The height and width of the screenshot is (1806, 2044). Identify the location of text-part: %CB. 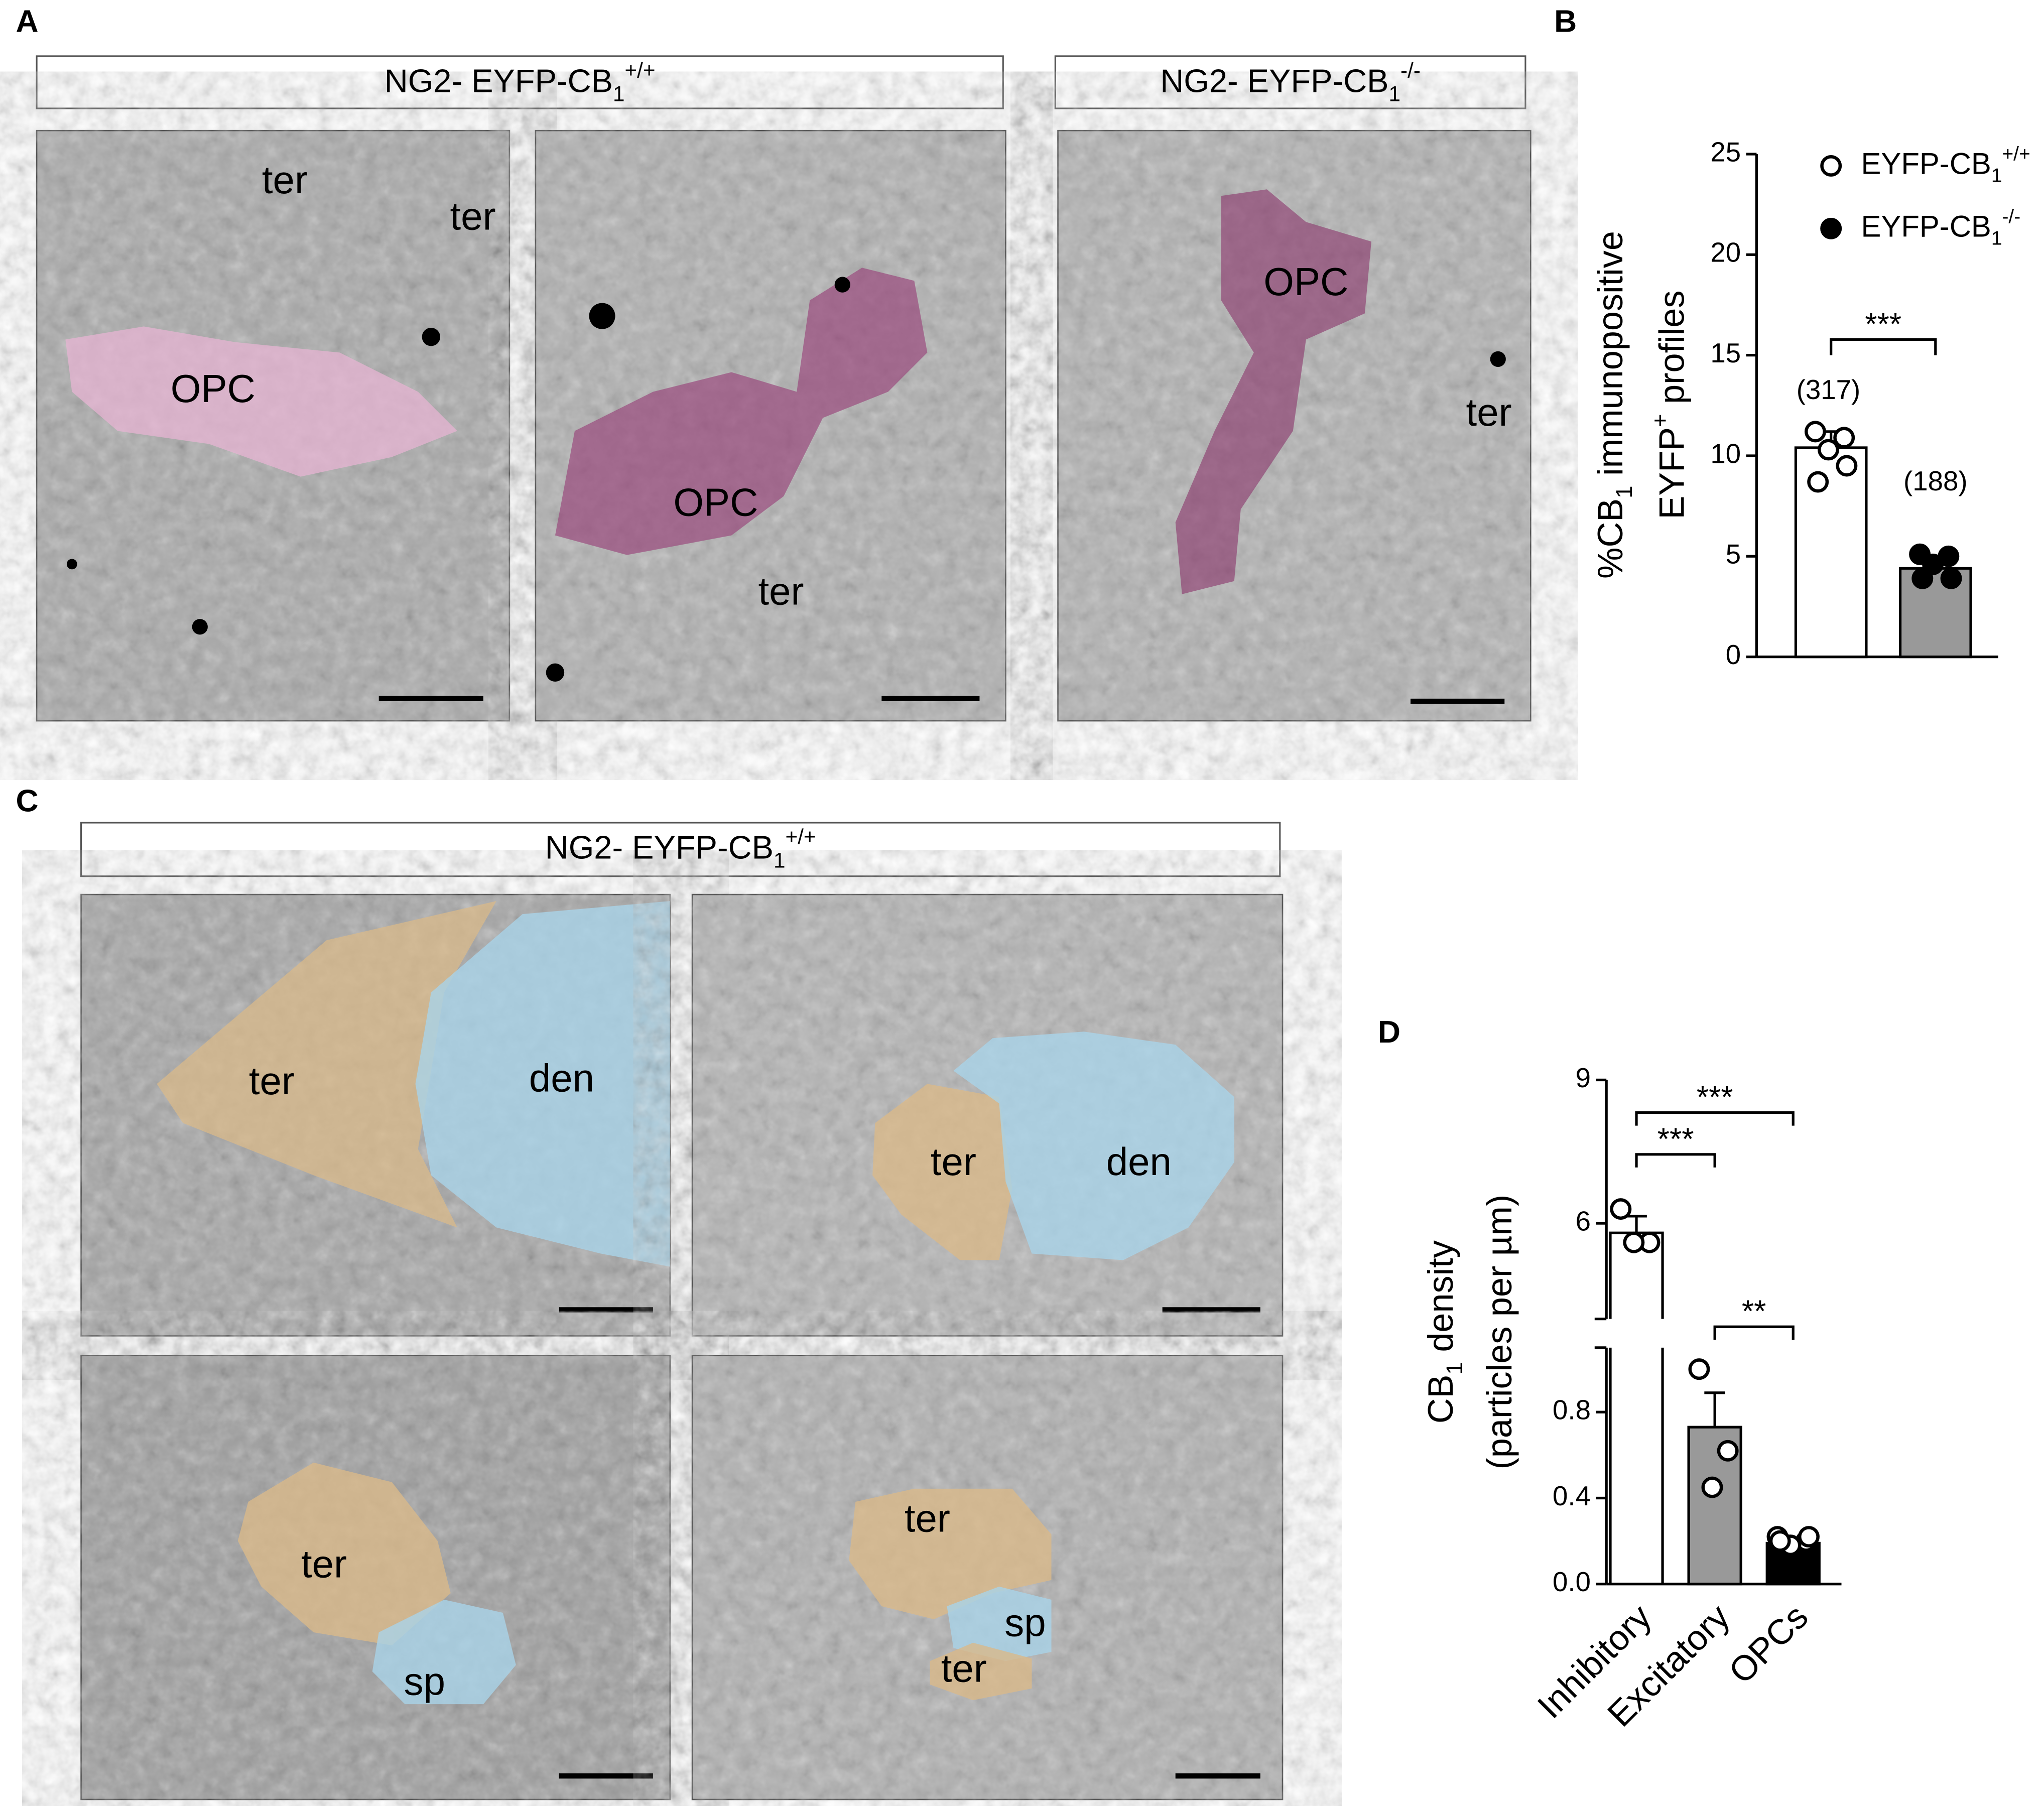
(1610, 538).